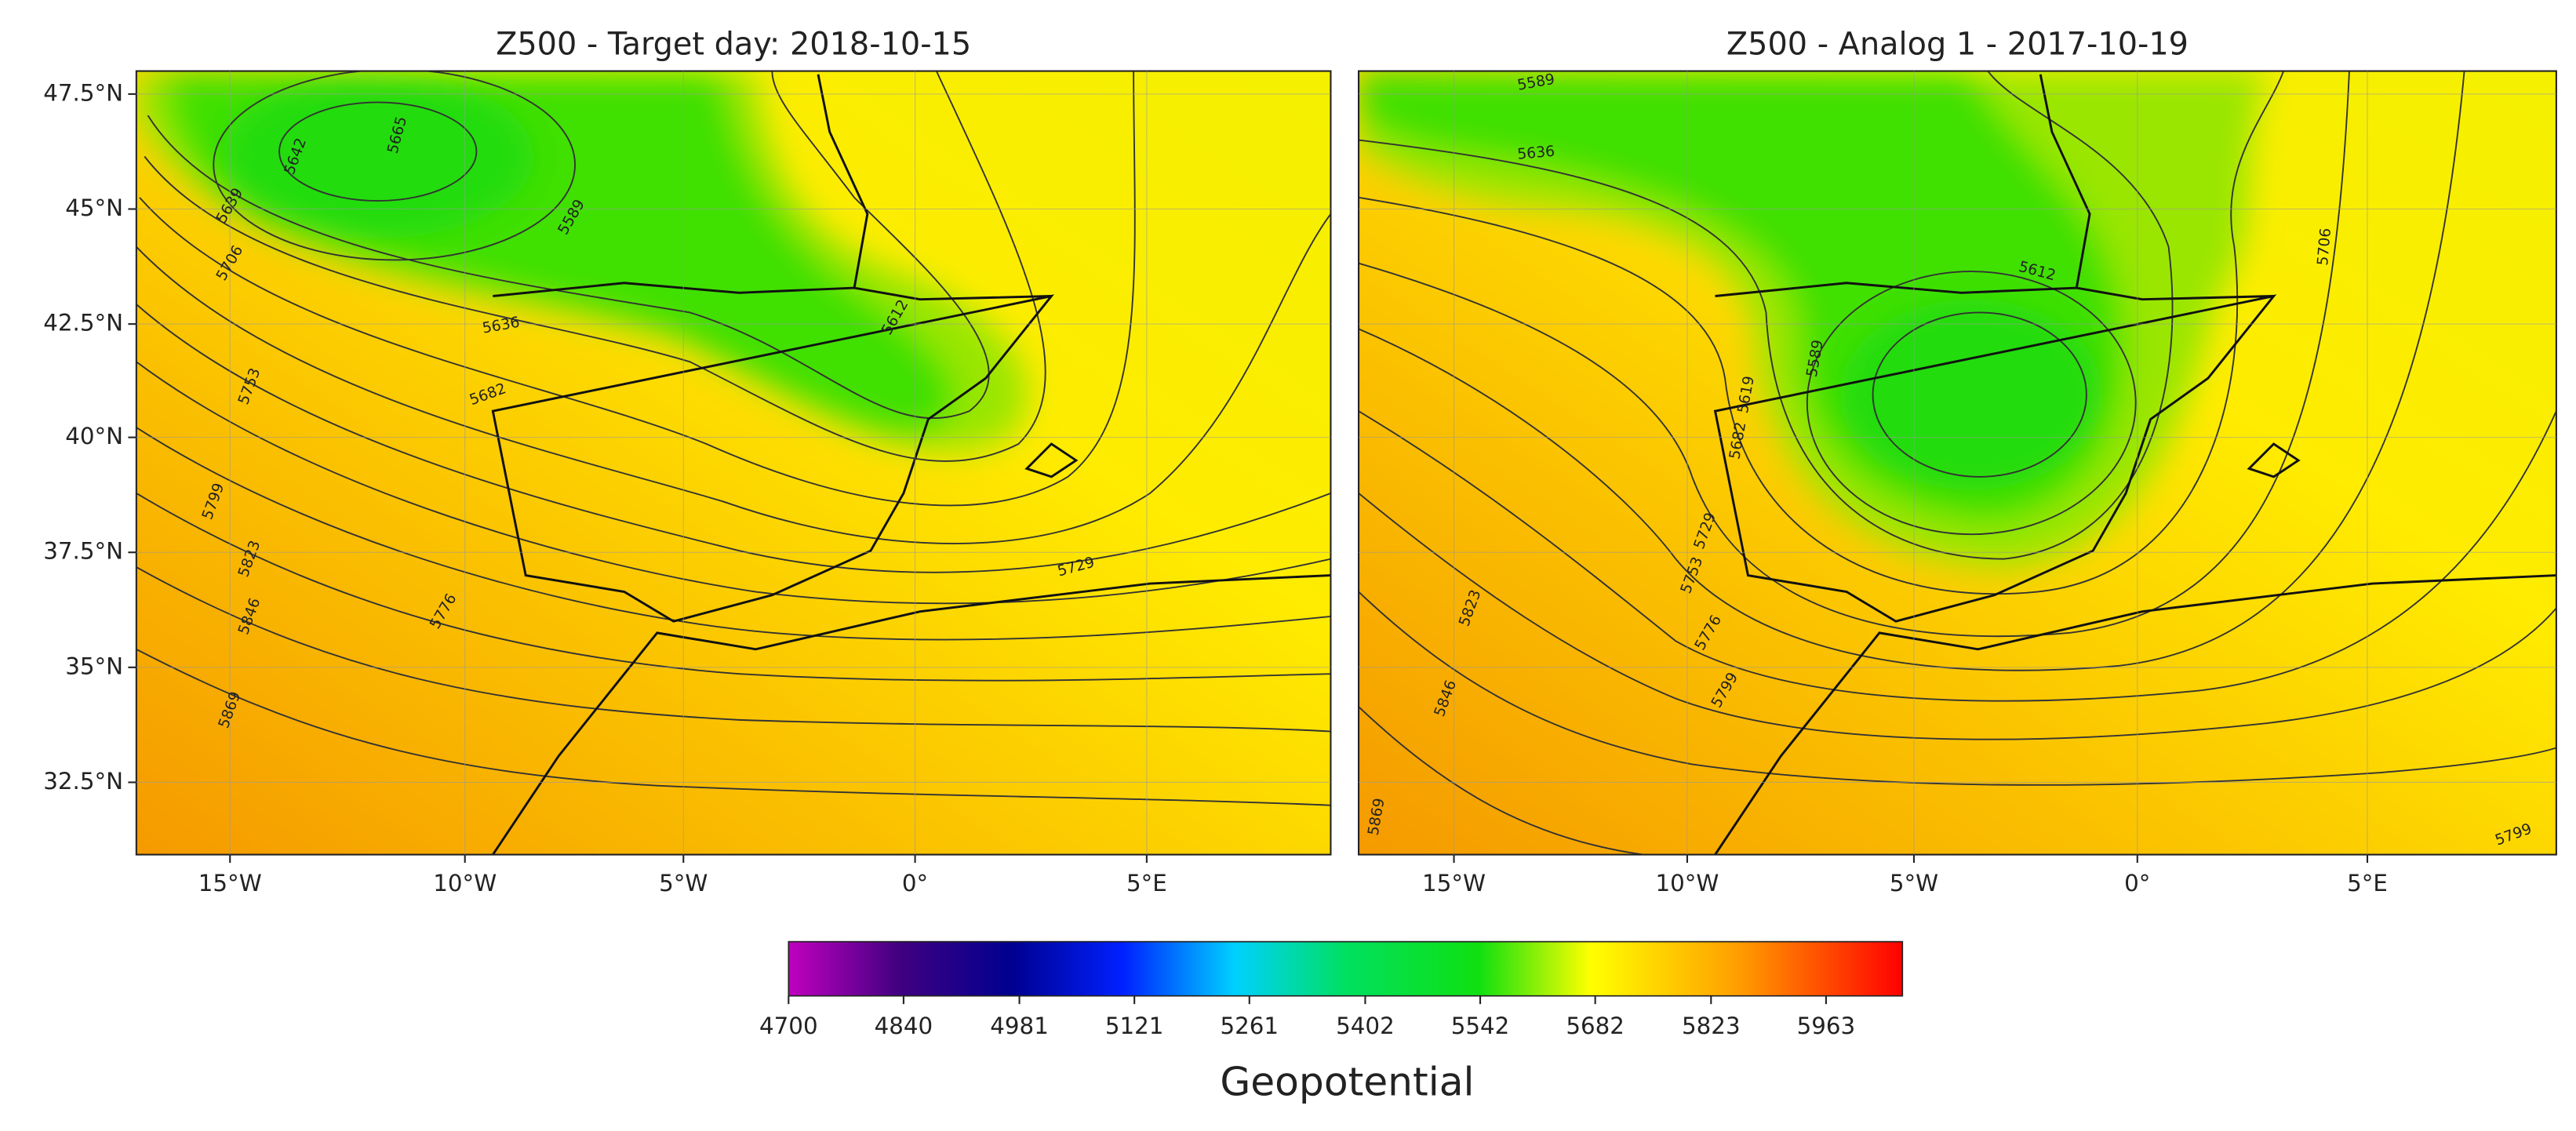 The height and width of the screenshot is (1131, 2576). I want to click on y-tick-label: 40°N, so click(94, 436).